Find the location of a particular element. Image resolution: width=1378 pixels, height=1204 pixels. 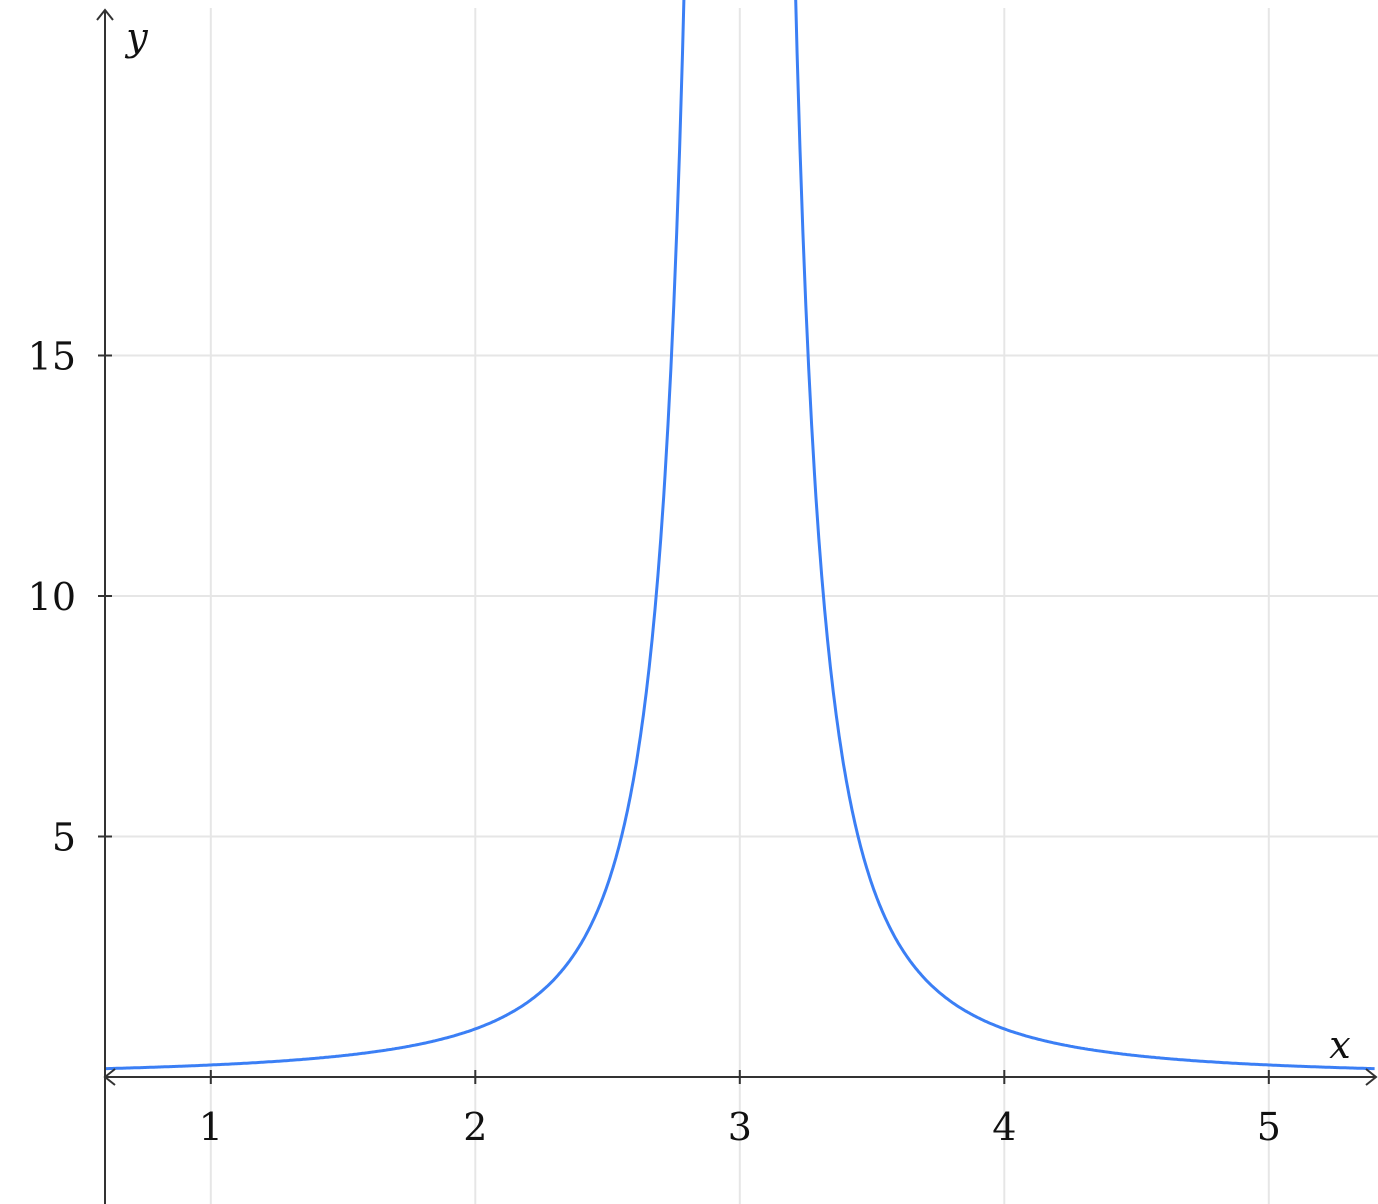

y-tick-label: 15 is located at coordinates (52, 357).